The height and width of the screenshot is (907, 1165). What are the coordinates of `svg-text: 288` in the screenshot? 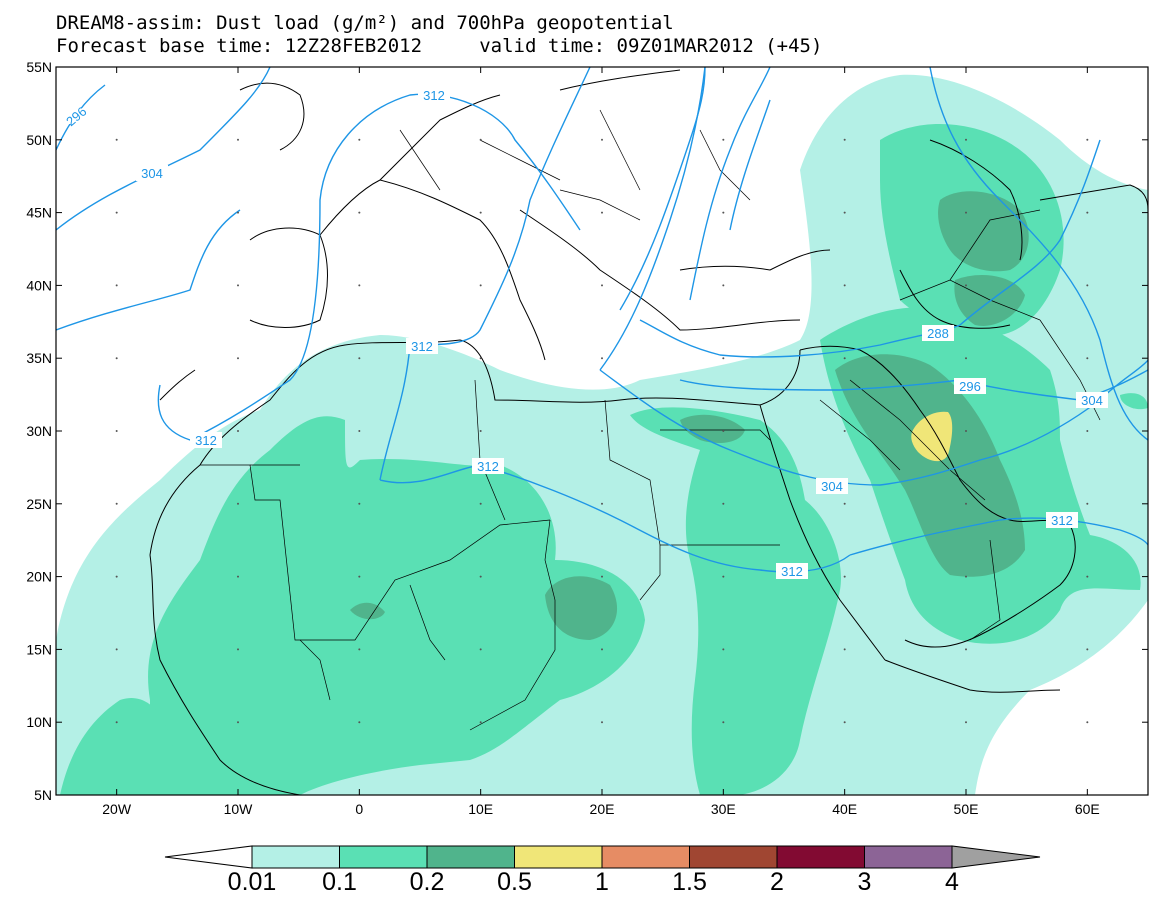 It's located at (938, 333).